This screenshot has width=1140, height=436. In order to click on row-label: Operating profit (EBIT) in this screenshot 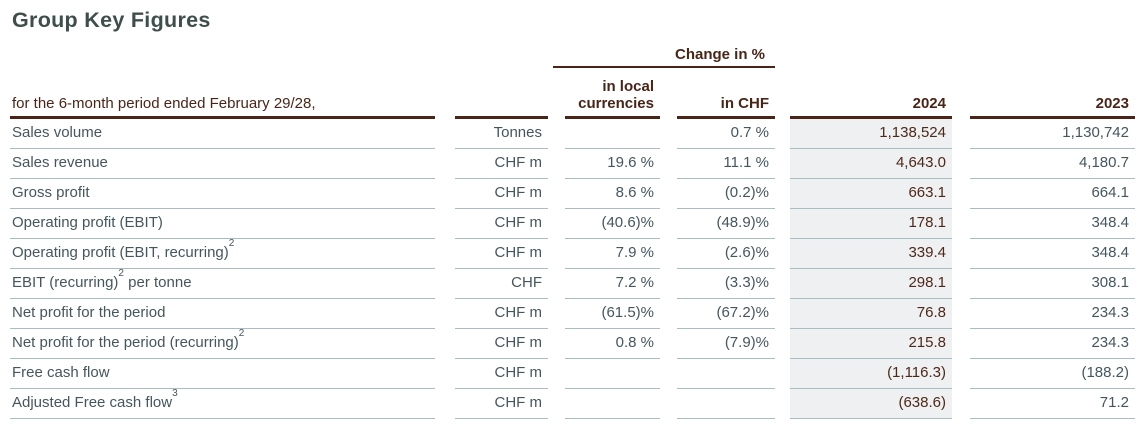, I will do `click(222, 224)`.